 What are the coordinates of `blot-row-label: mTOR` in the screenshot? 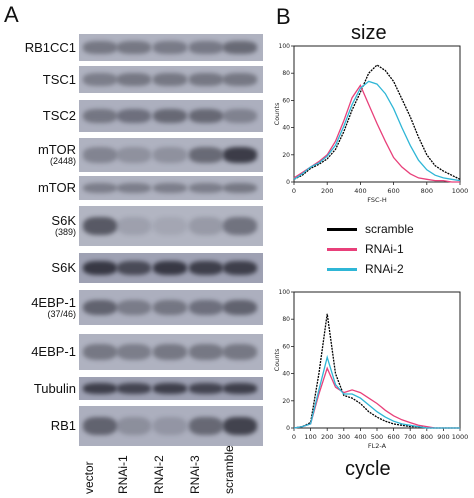 It's located at (39, 187).